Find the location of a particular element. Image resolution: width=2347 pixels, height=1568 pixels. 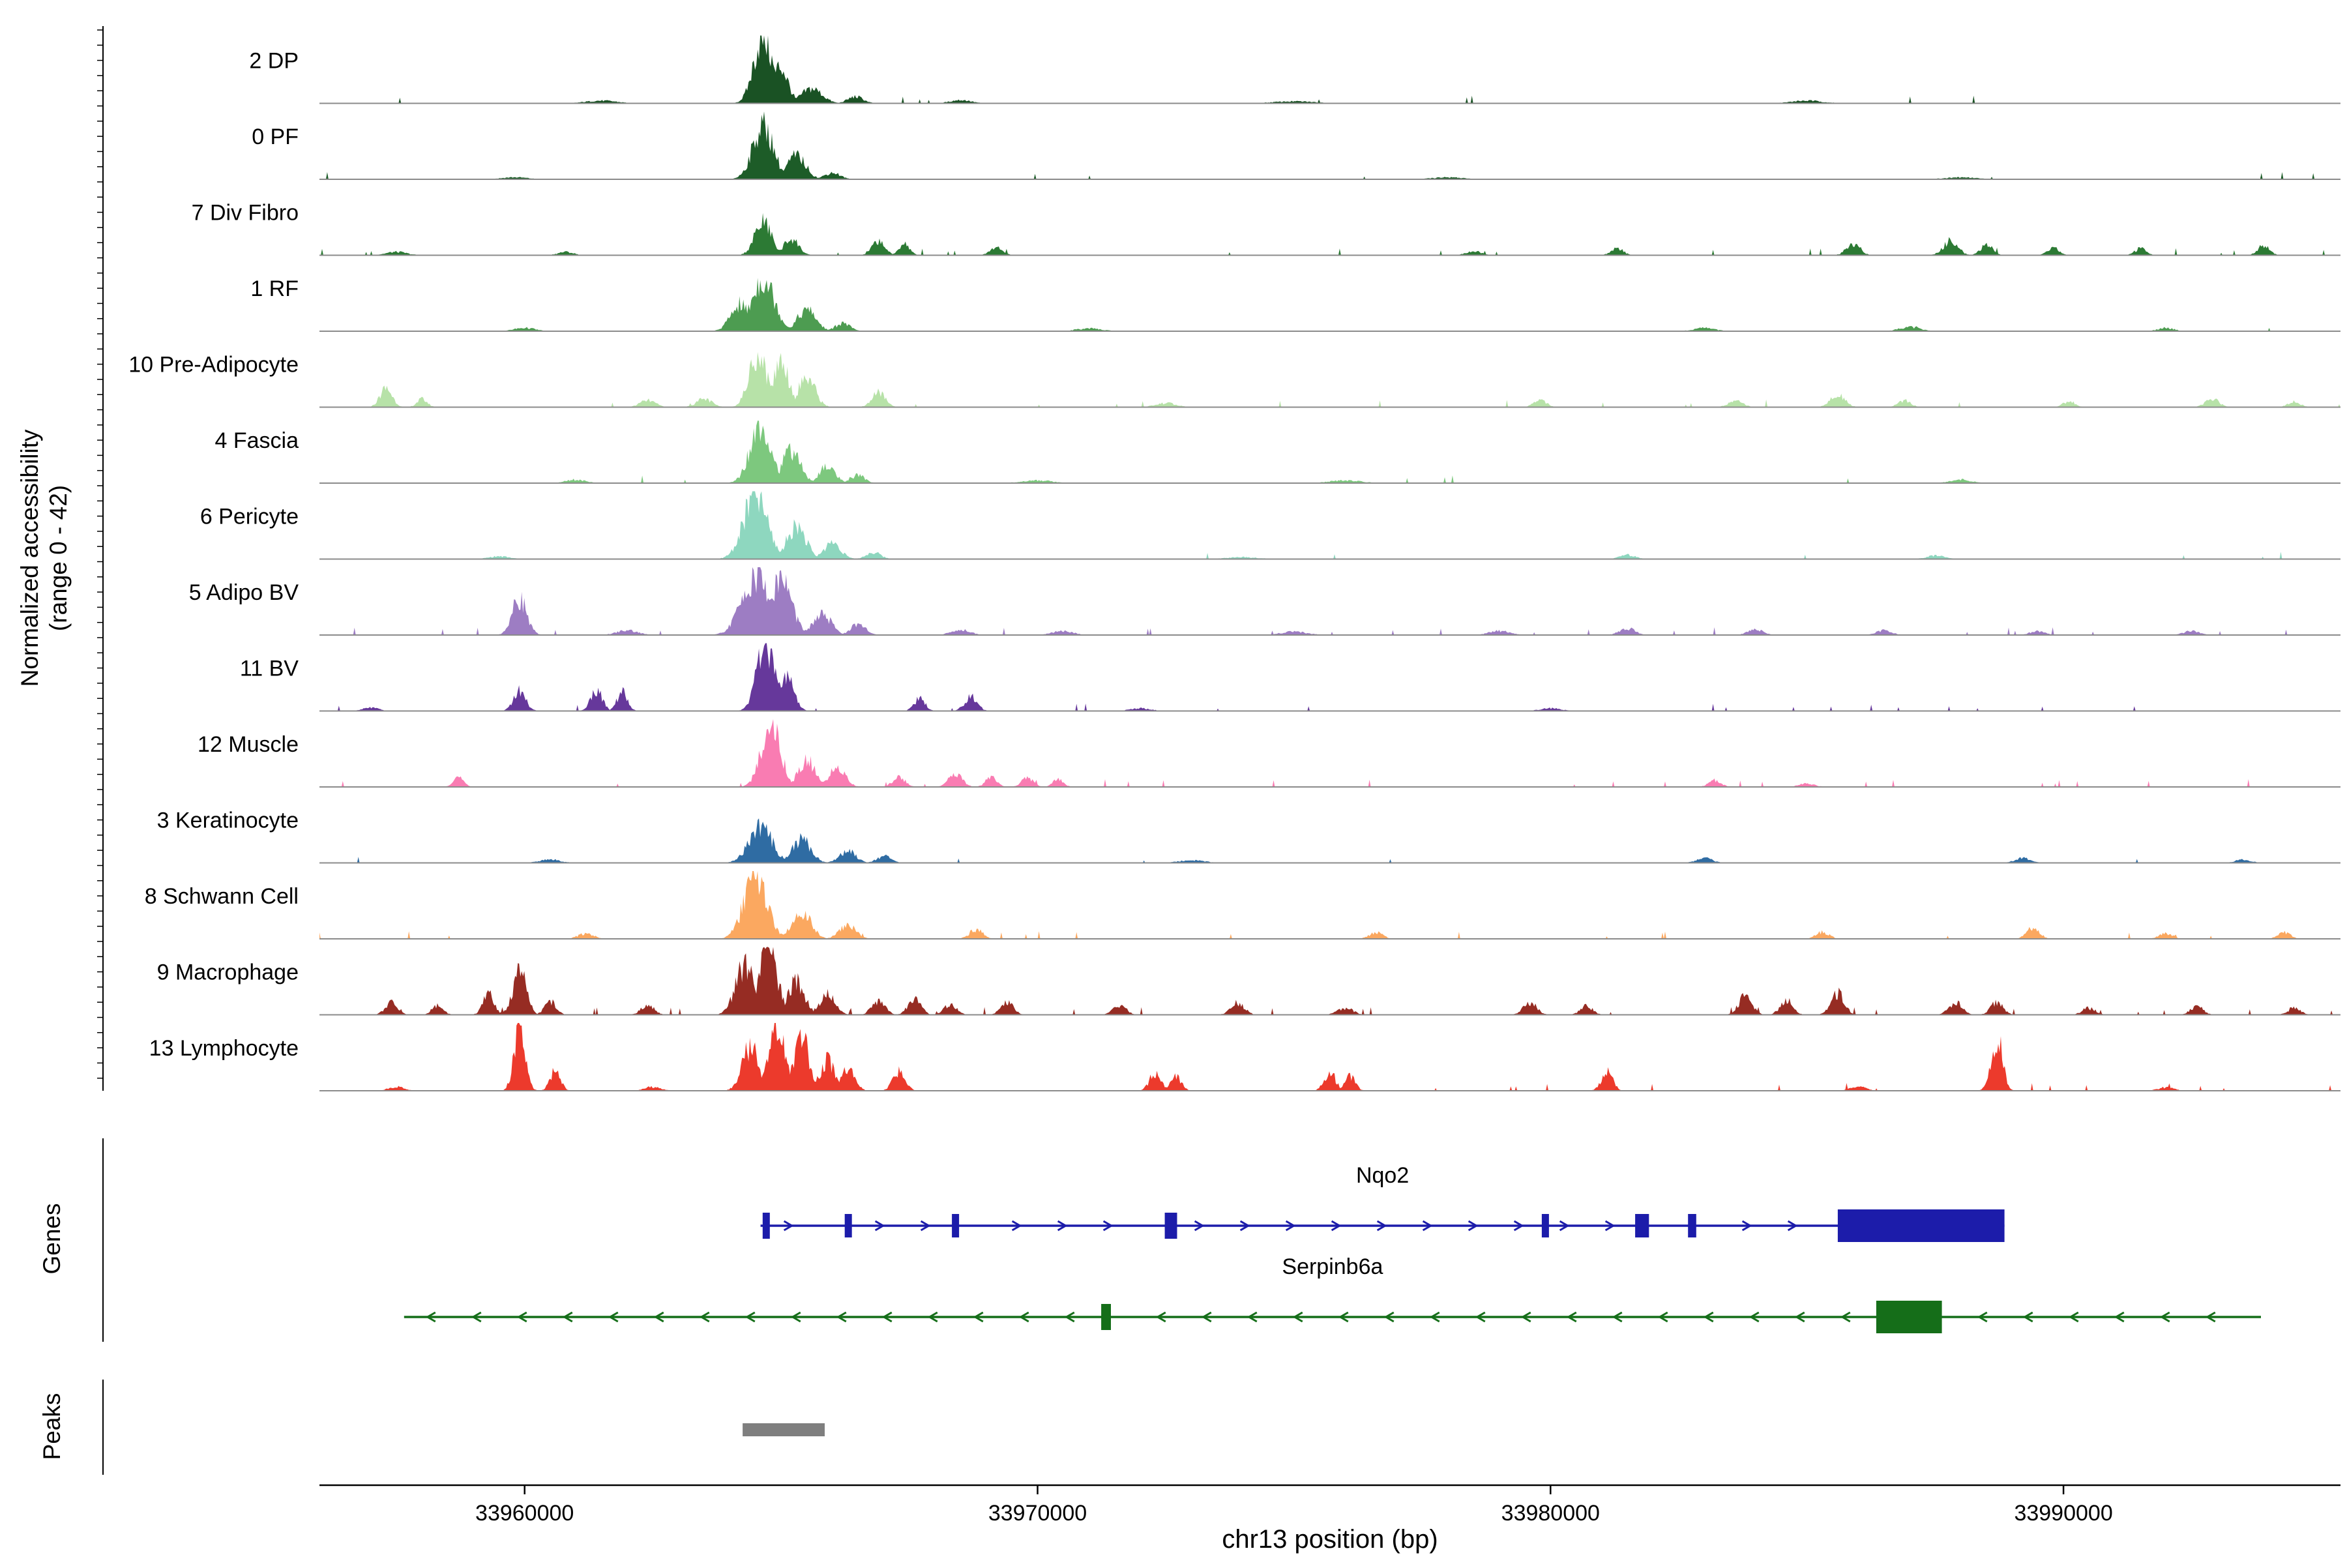

track-row-6-pericyte: 6 Pericyte is located at coordinates (1270, 526).